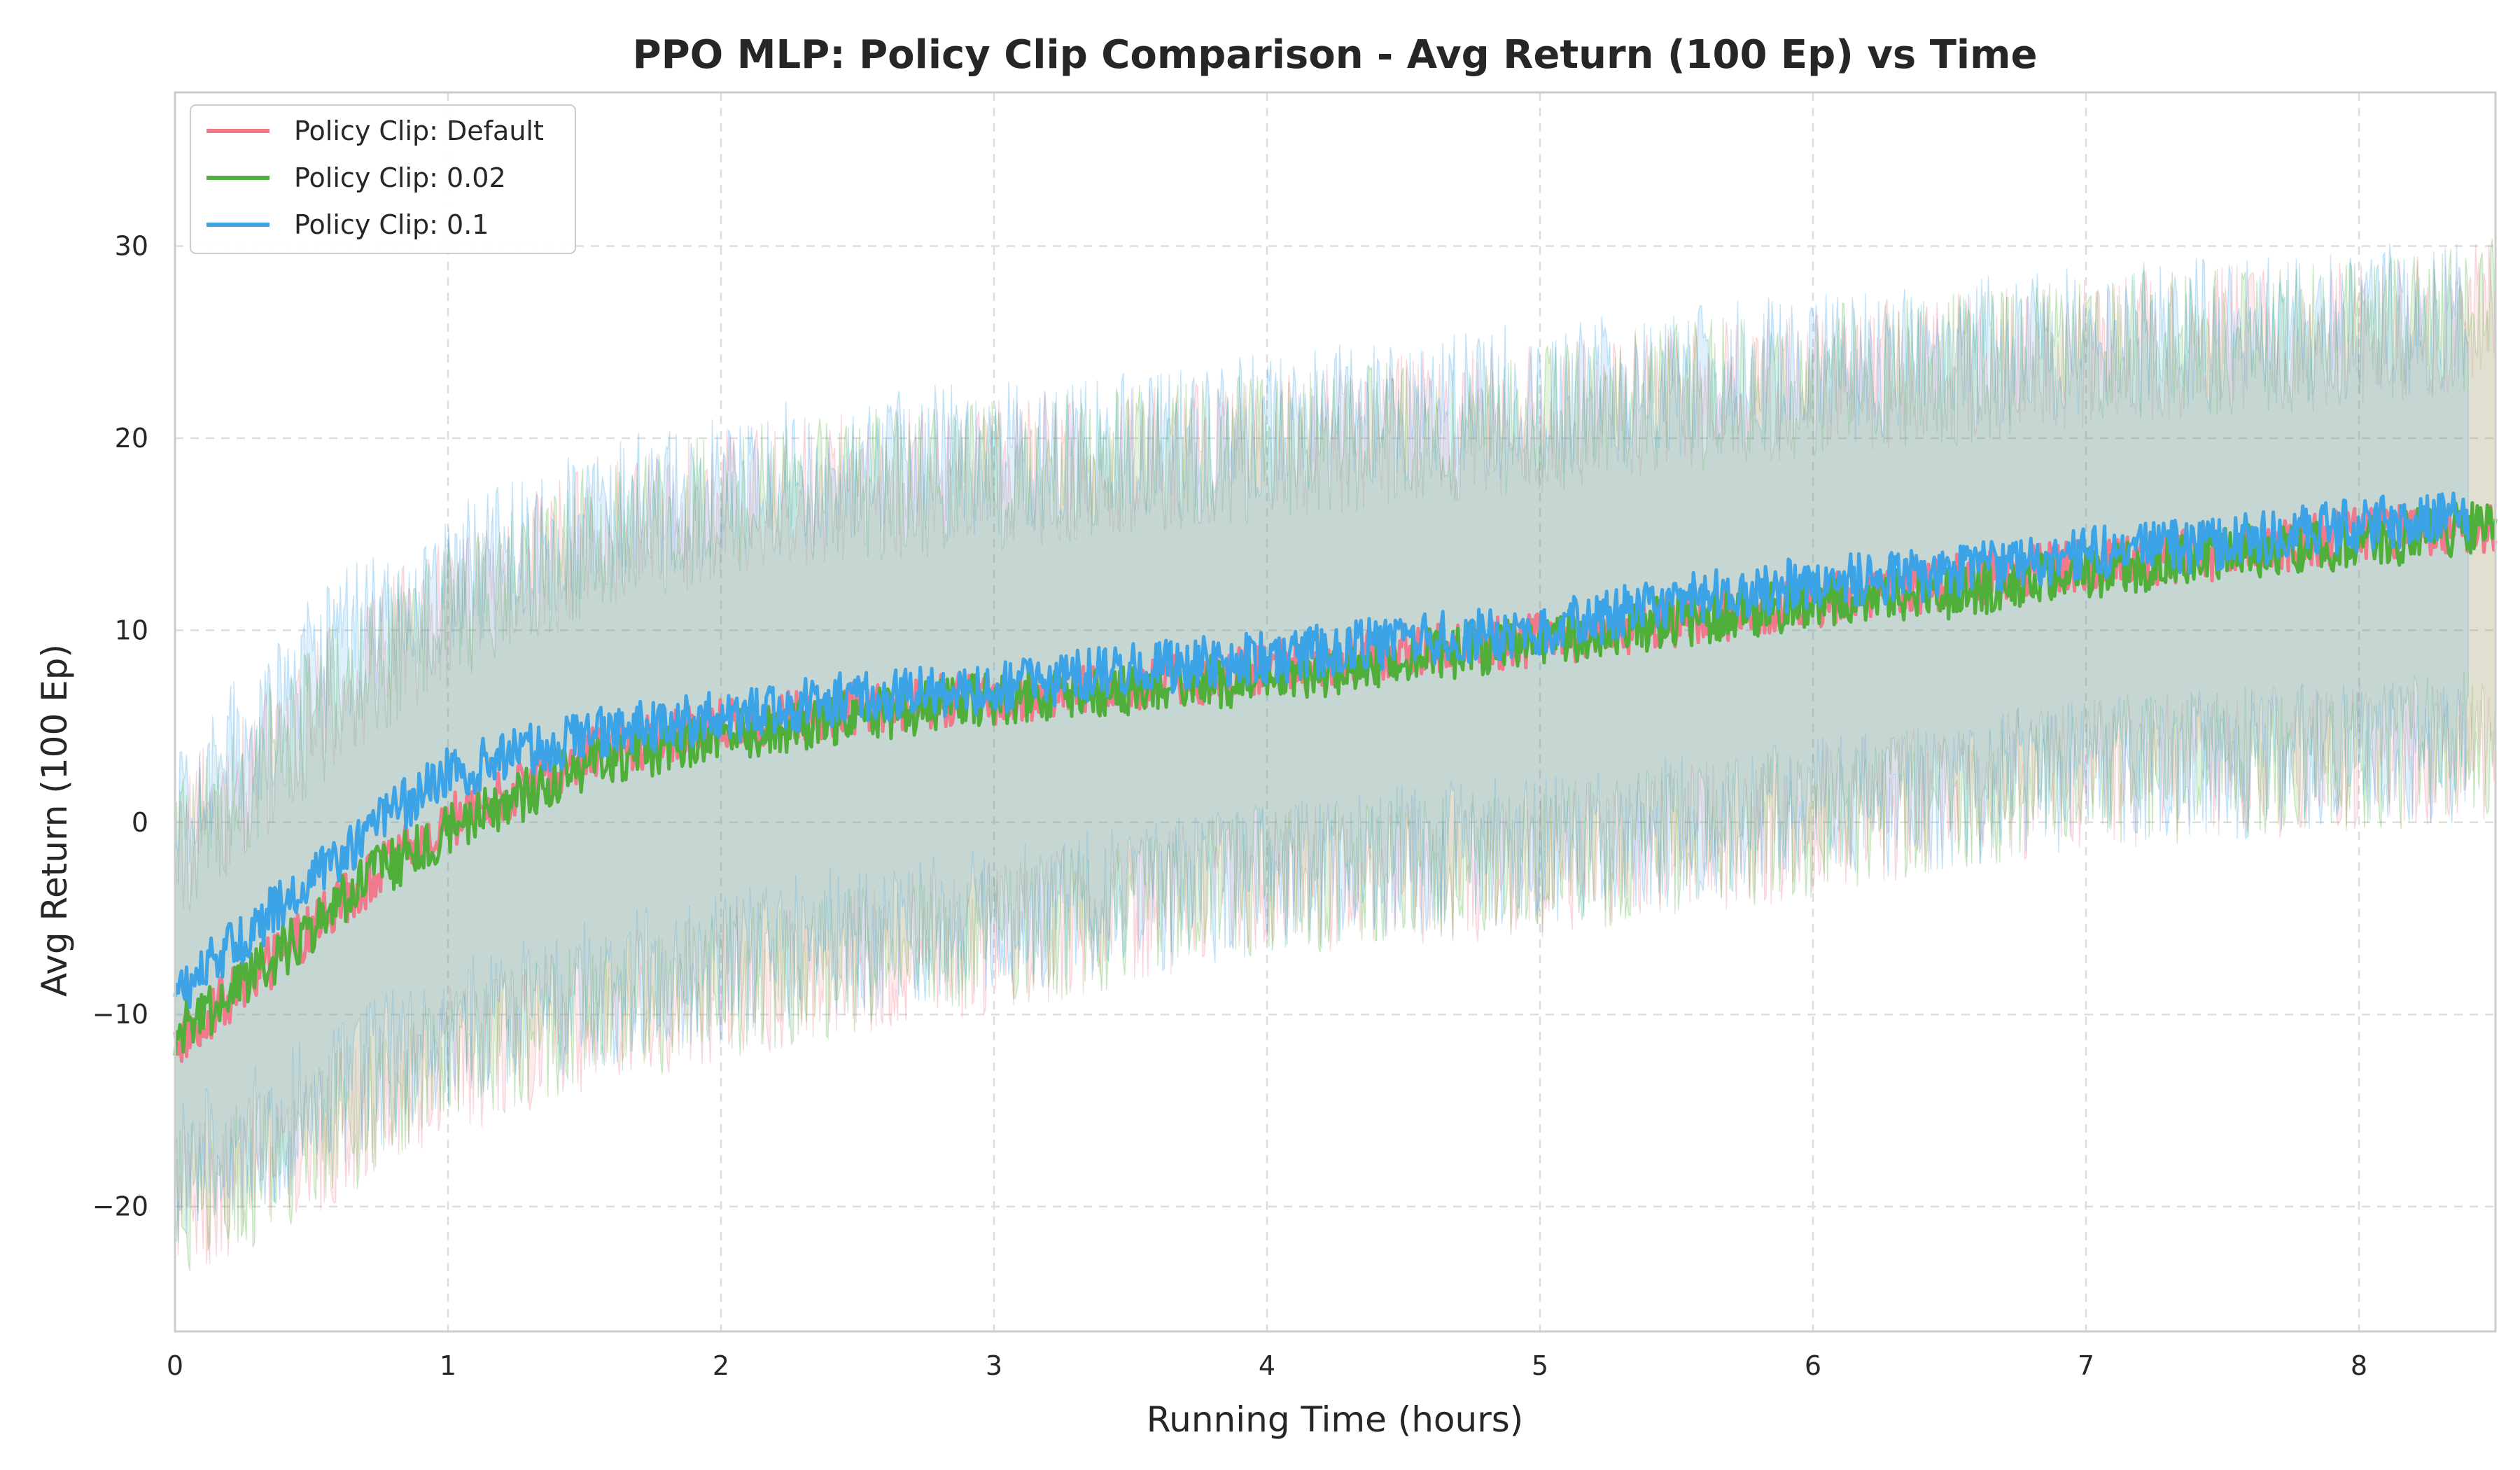 The image size is (2520, 1470). I want to click on x-tick-label: 0, so click(175, 1365).